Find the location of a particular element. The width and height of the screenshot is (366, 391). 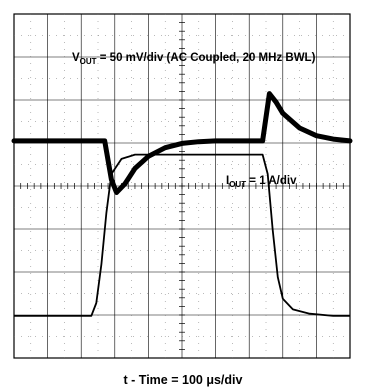

x-axis-label: t - Time = 100 μs/div is located at coordinates (183, 380).